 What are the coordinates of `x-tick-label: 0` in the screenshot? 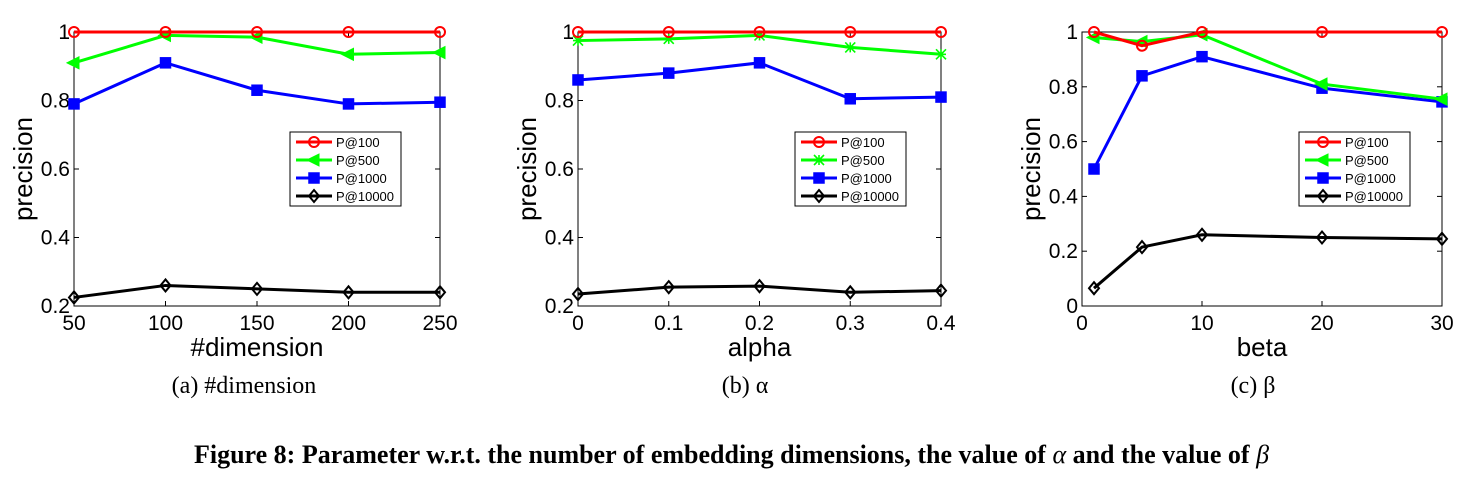 It's located at (578, 323).